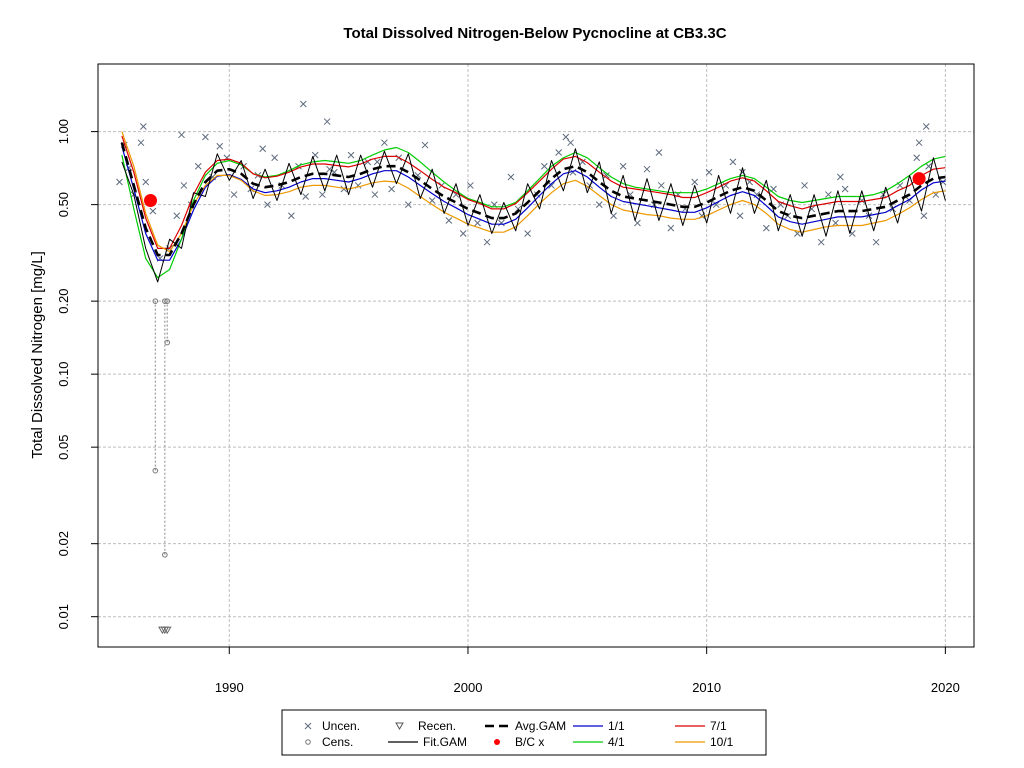 The width and height of the screenshot is (1024, 768). Describe the element at coordinates (337, 742) in the screenshot. I see `legend-label: Cens.` at that location.